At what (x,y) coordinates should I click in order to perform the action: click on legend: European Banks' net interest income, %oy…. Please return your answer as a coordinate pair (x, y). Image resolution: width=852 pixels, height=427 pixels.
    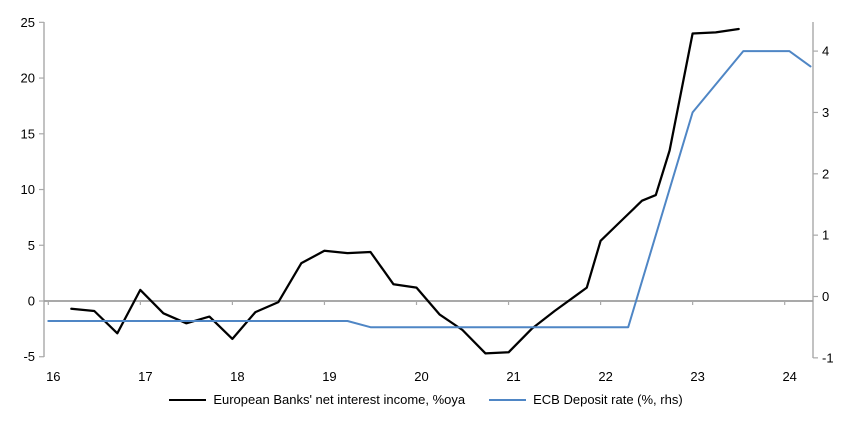
    Looking at the image, I should click on (426, 400).